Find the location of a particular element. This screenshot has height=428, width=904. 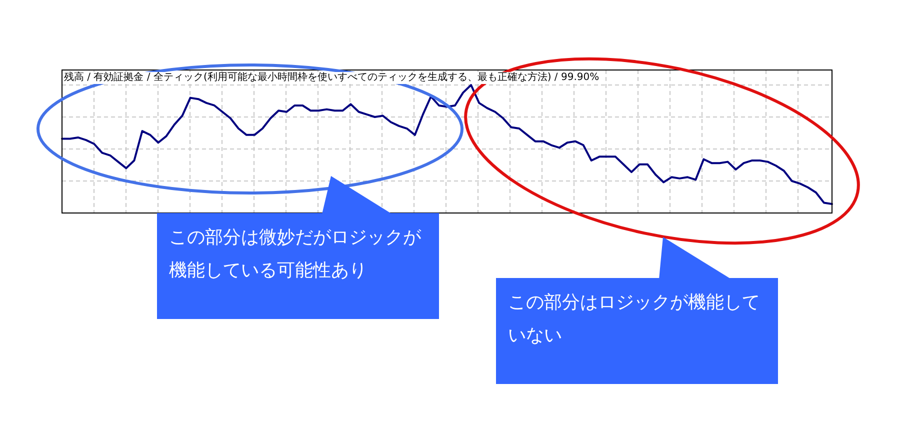

text: この部分はロジックが機能していない is located at coordinates (637, 331).